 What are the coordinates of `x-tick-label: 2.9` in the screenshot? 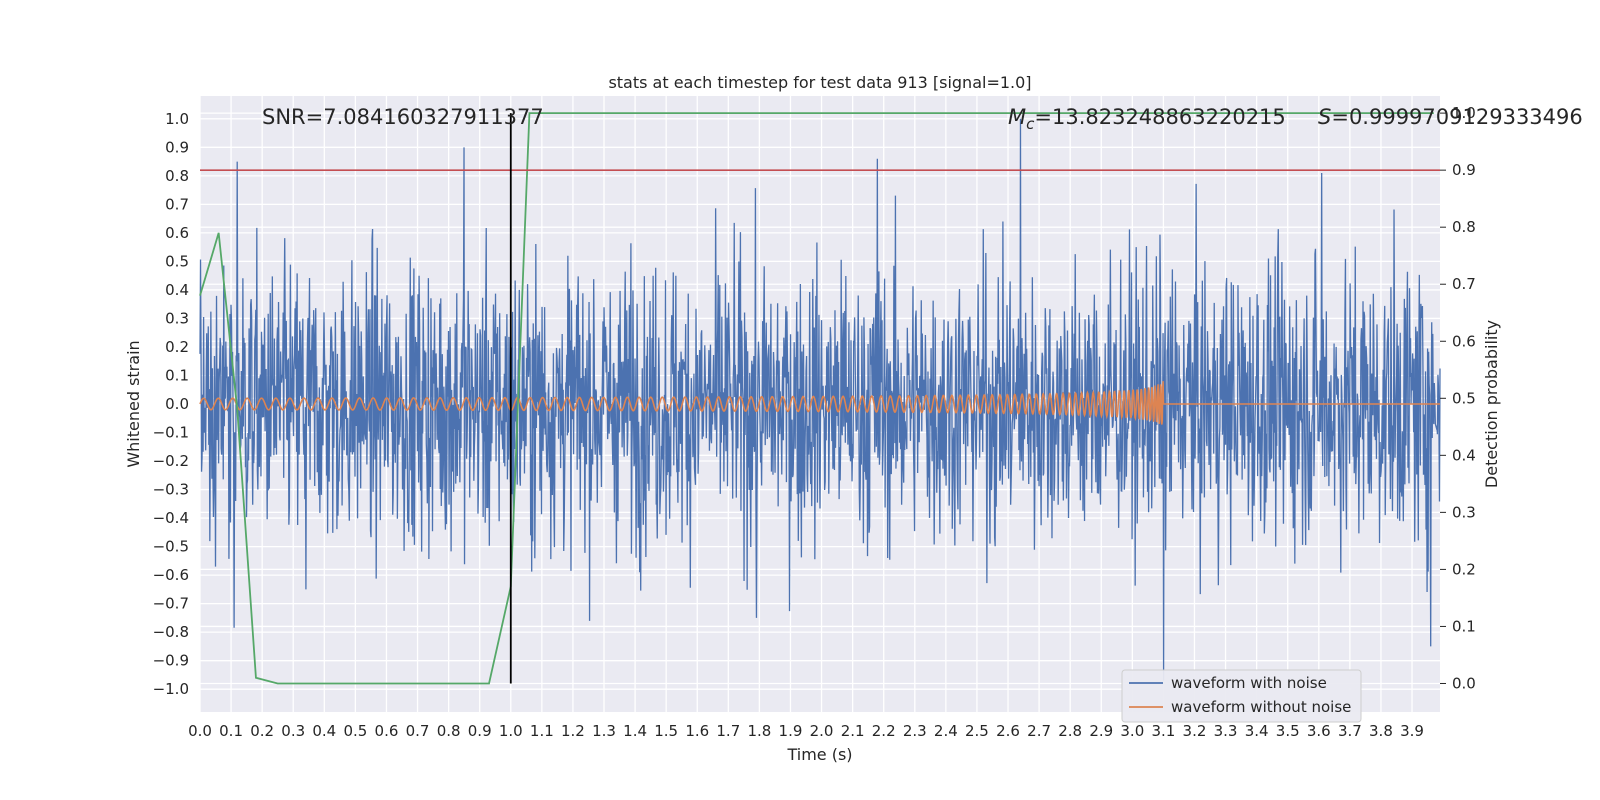 It's located at (1101, 731).